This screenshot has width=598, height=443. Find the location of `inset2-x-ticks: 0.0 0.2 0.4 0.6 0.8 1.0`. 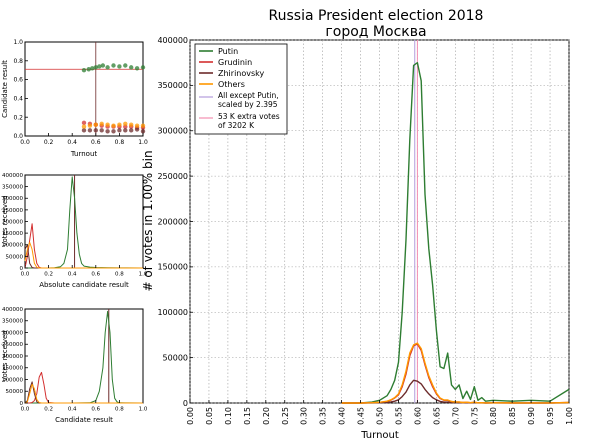

inset2-x-ticks: 0.0 0.2 0.4 0.6 0.8 1.0 is located at coordinates (84, 271).